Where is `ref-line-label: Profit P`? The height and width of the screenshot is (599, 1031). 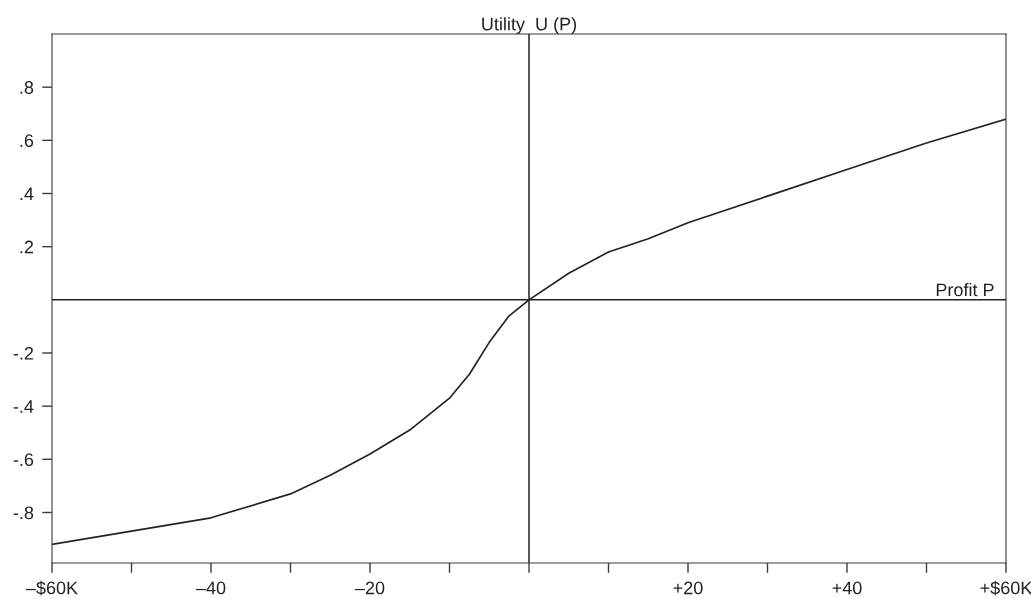
ref-line-label: Profit P is located at coordinates (965, 290).